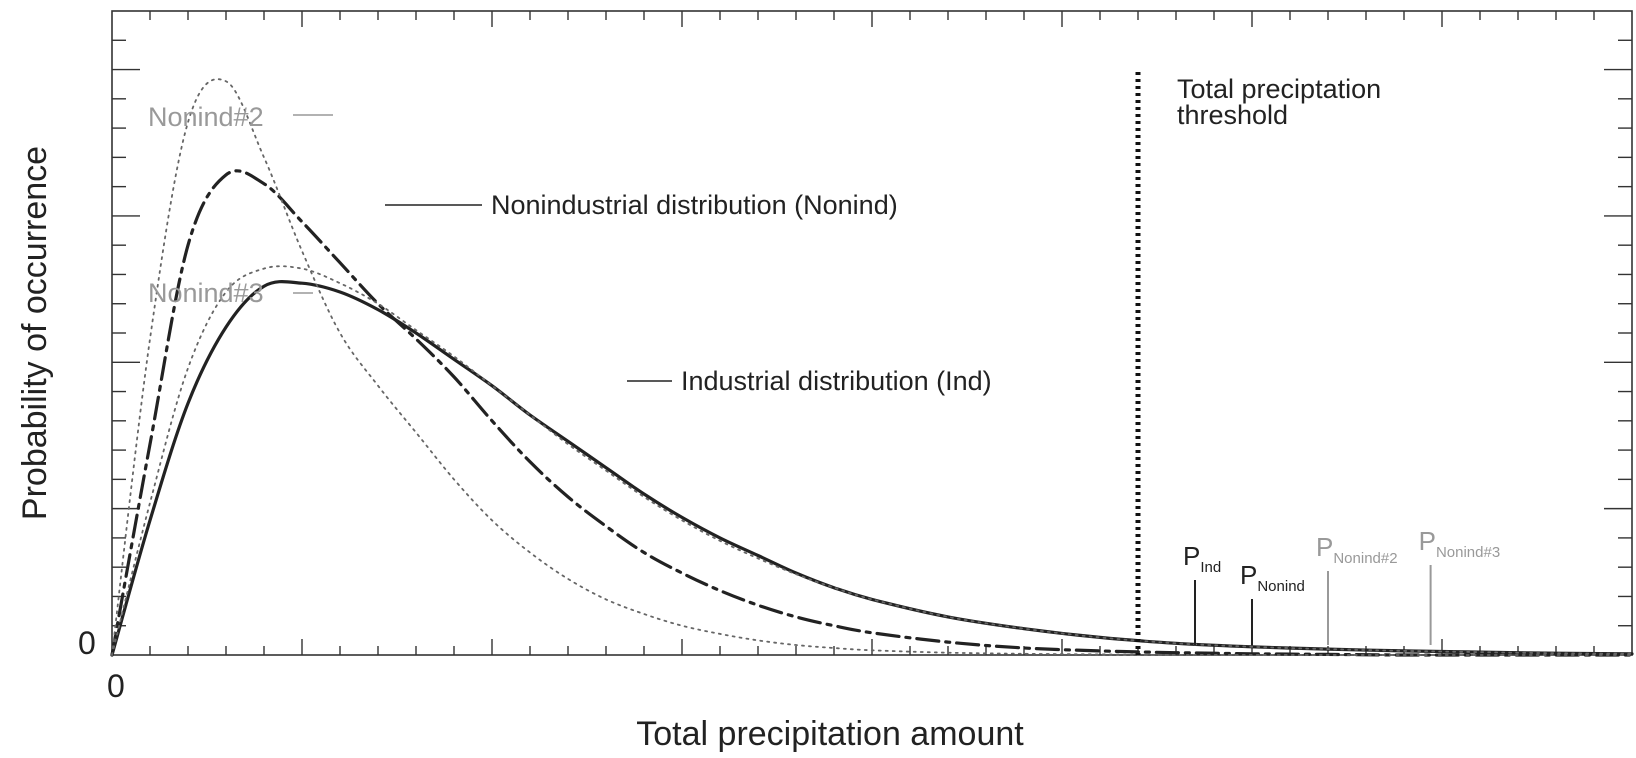 This screenshot has width=1636, height=758. Describe the element at coordinates (1279, 89) in the screenshot. I see `threshold-label-line1: Total preciptation` at that location.